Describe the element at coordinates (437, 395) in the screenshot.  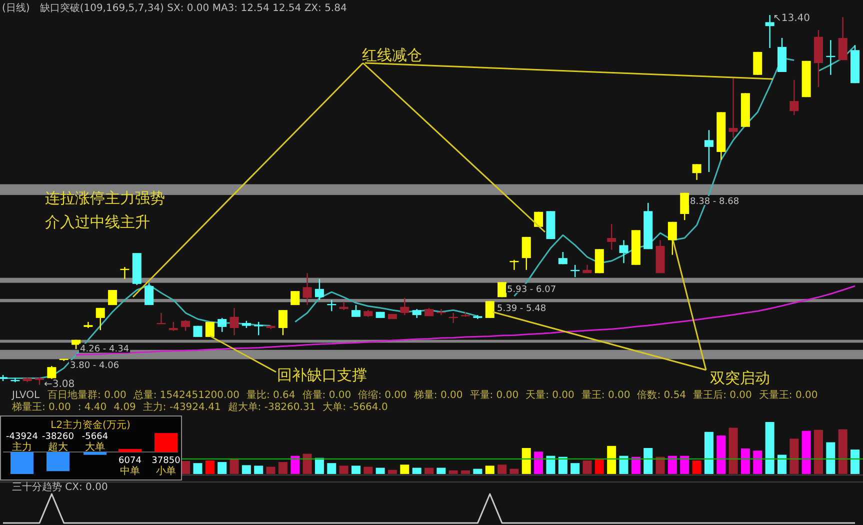
I see `text: 梯量: 0.00` at that location.